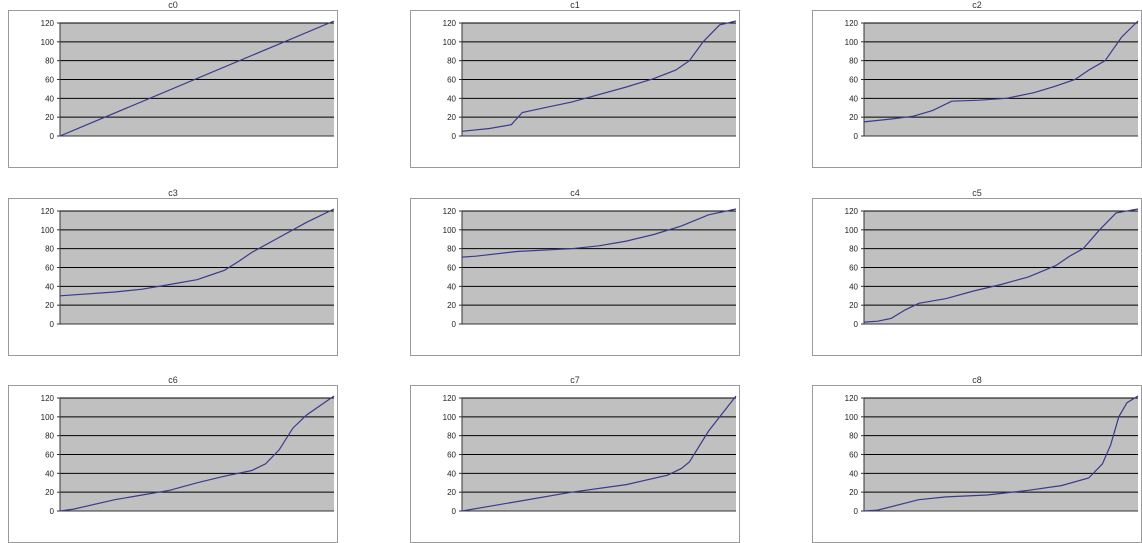 The image size is (1142, 543). What do you see at coordinates (575, 380) in the screenshot?
I see `chart-title: c7` at bounding box center [575, 380].